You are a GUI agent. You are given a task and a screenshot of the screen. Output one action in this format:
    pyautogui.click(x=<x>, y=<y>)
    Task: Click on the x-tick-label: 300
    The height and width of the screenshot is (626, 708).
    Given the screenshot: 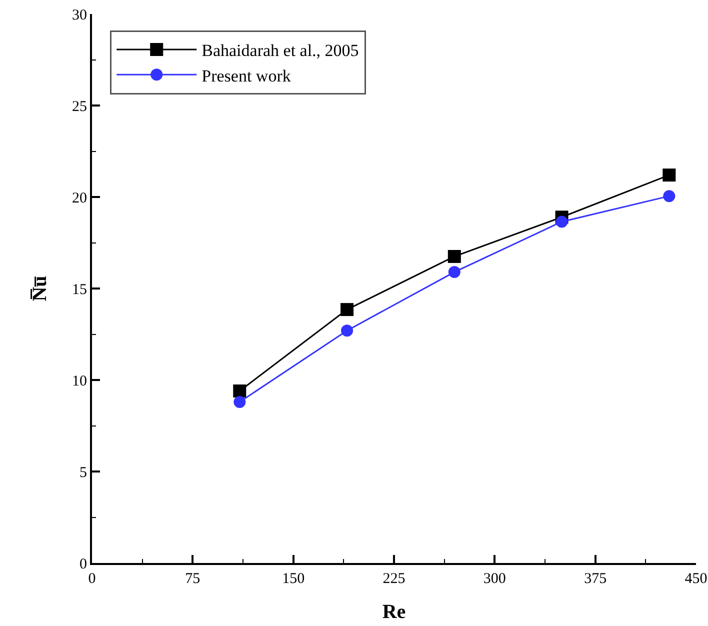 What is the action you would take?
    pyautogui.click(x=494, y=579)
    